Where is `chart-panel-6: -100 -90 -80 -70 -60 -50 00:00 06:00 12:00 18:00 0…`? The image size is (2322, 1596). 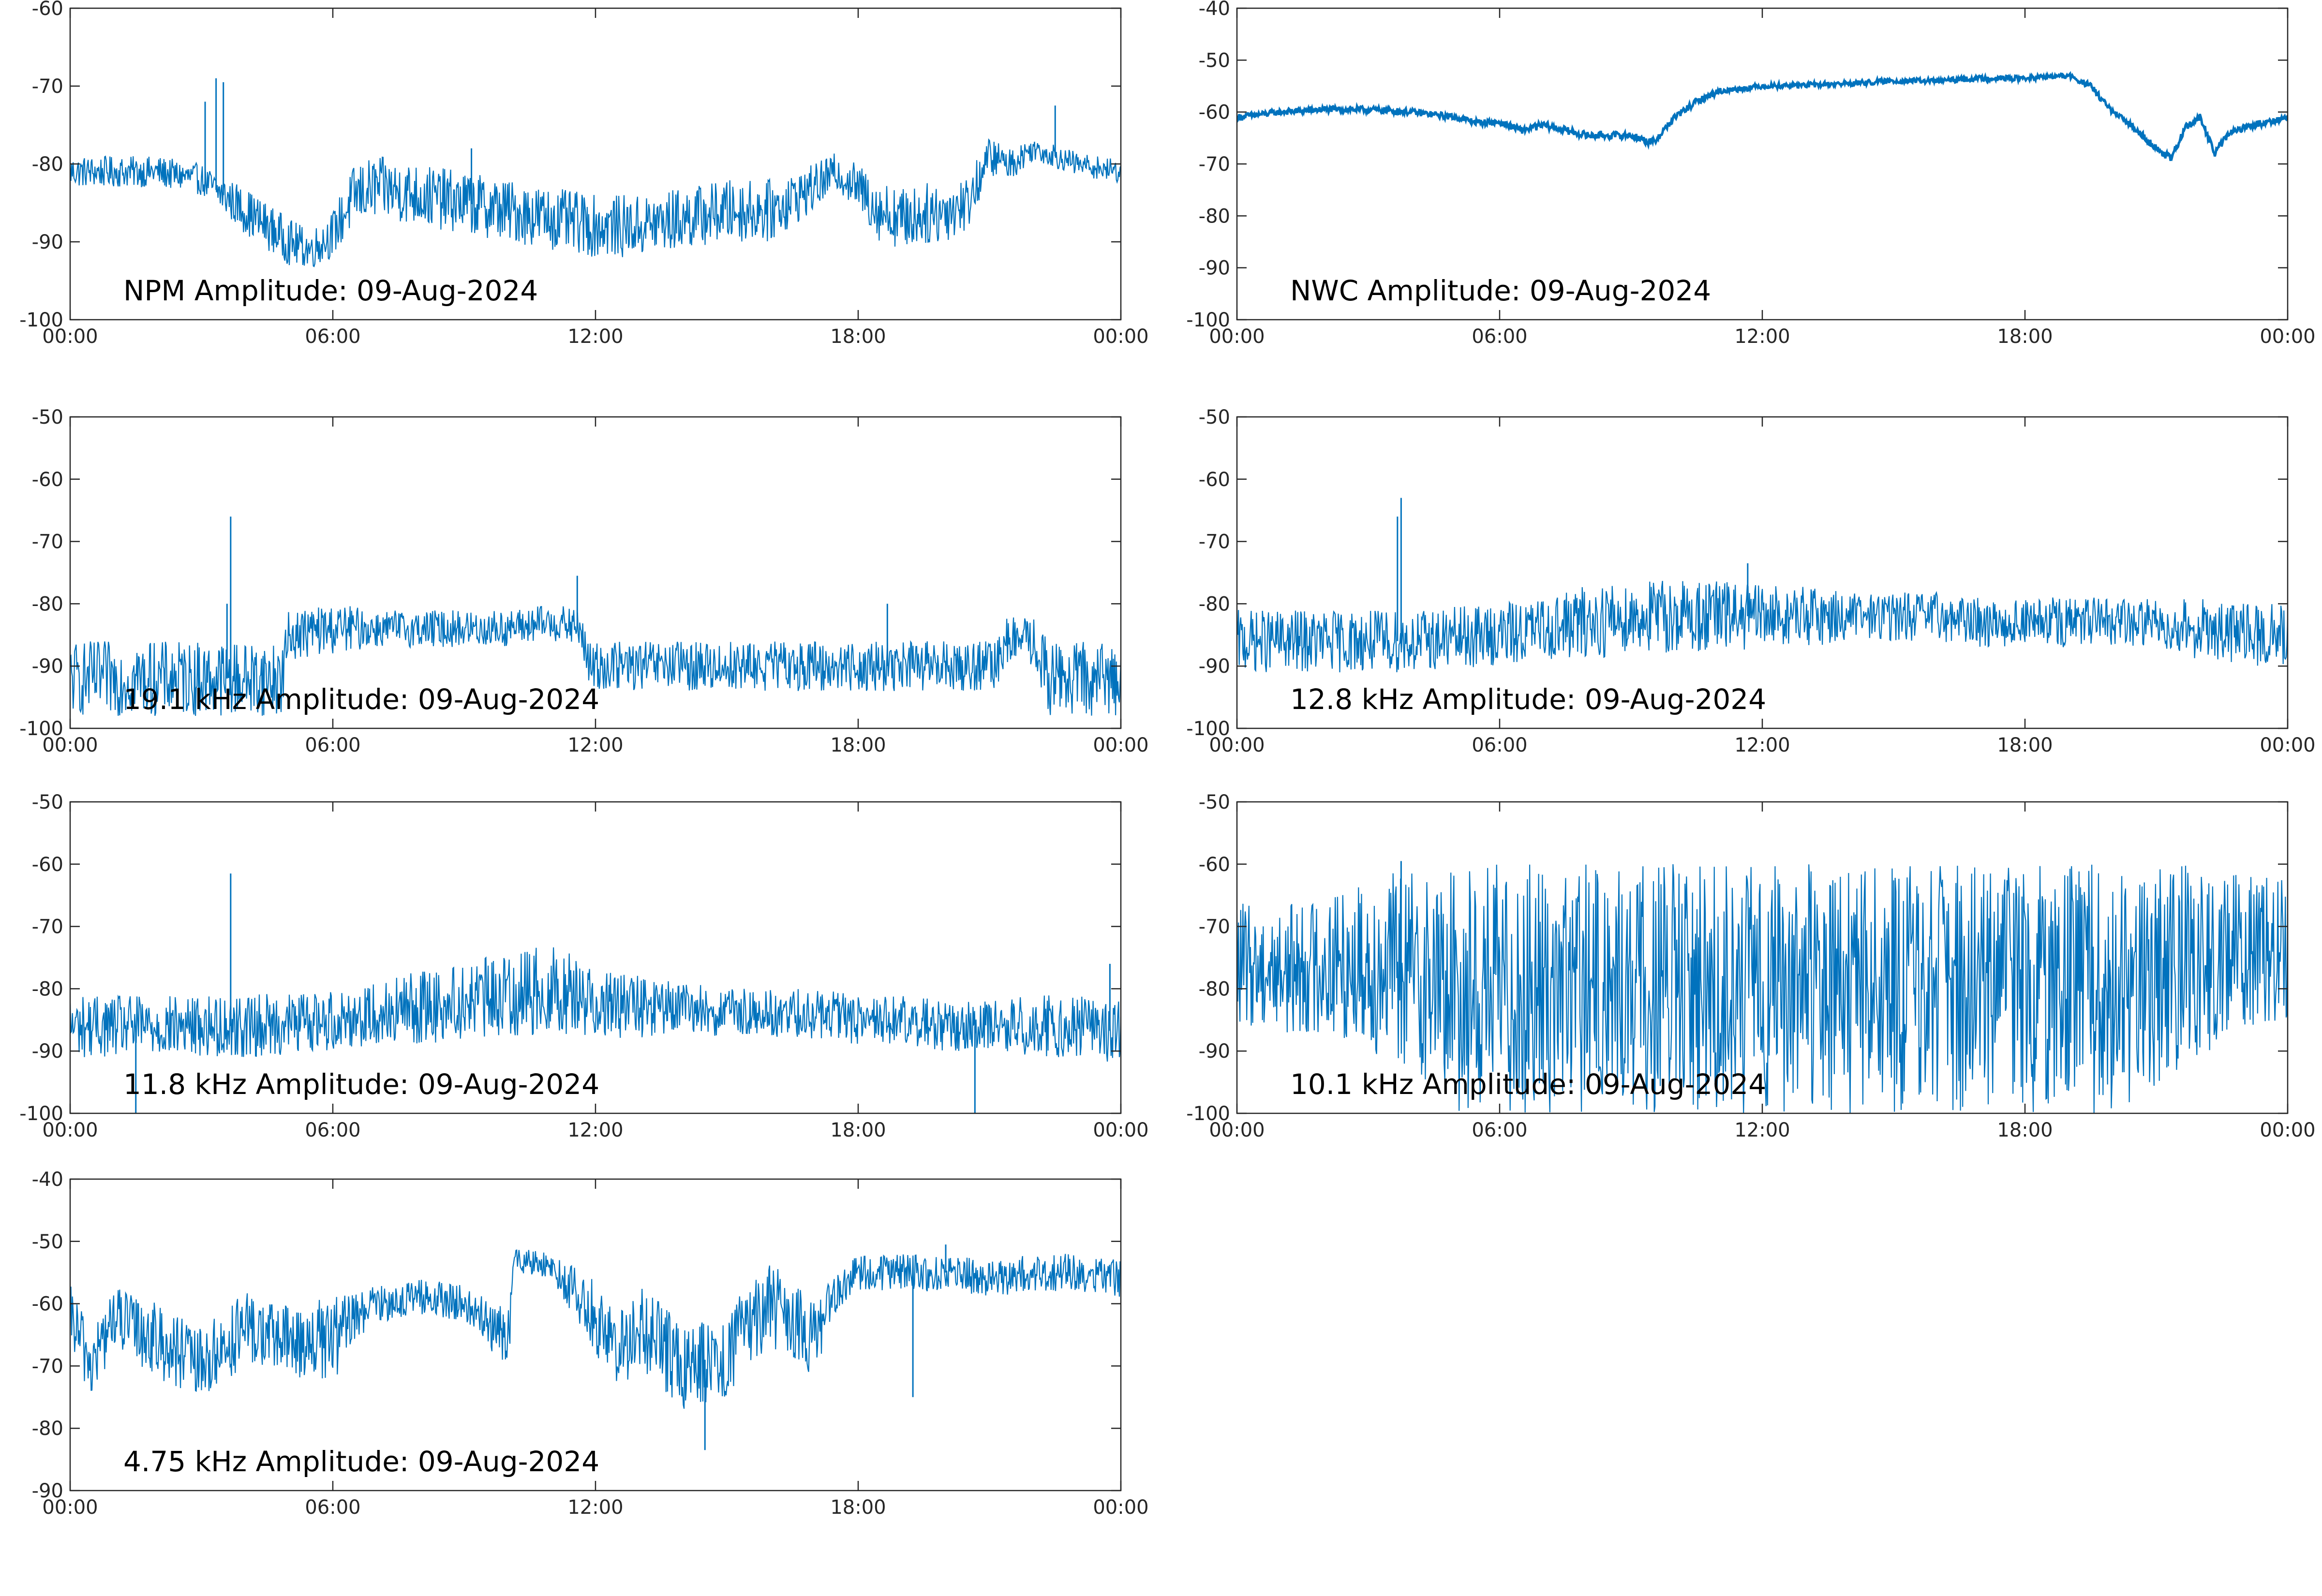
chart-panel-6: -100 -90 -80 -70 -60 -50 00:00 06:00 12:00 18:00 0… is located at coordinates (1750, 966).